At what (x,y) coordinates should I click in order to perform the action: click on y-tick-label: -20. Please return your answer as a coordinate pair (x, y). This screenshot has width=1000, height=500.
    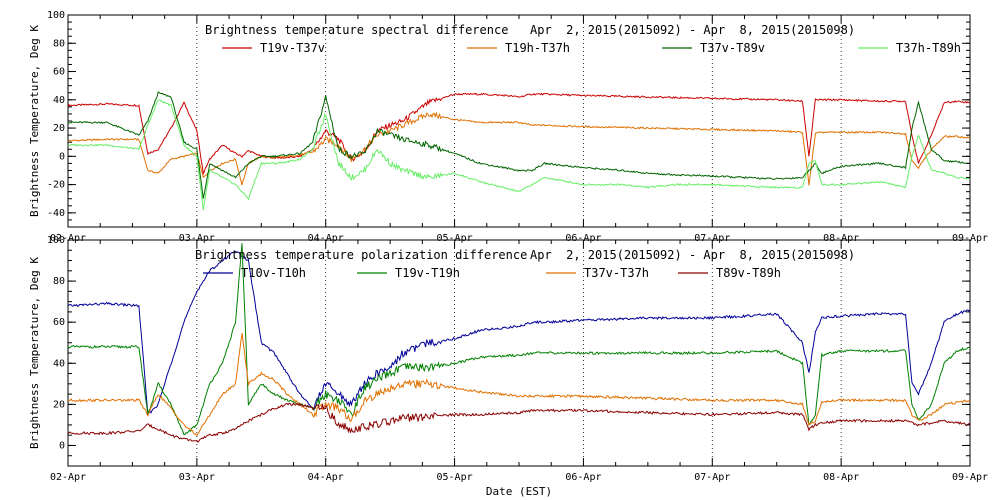
    Looking at the image, I should click on (56, 185).